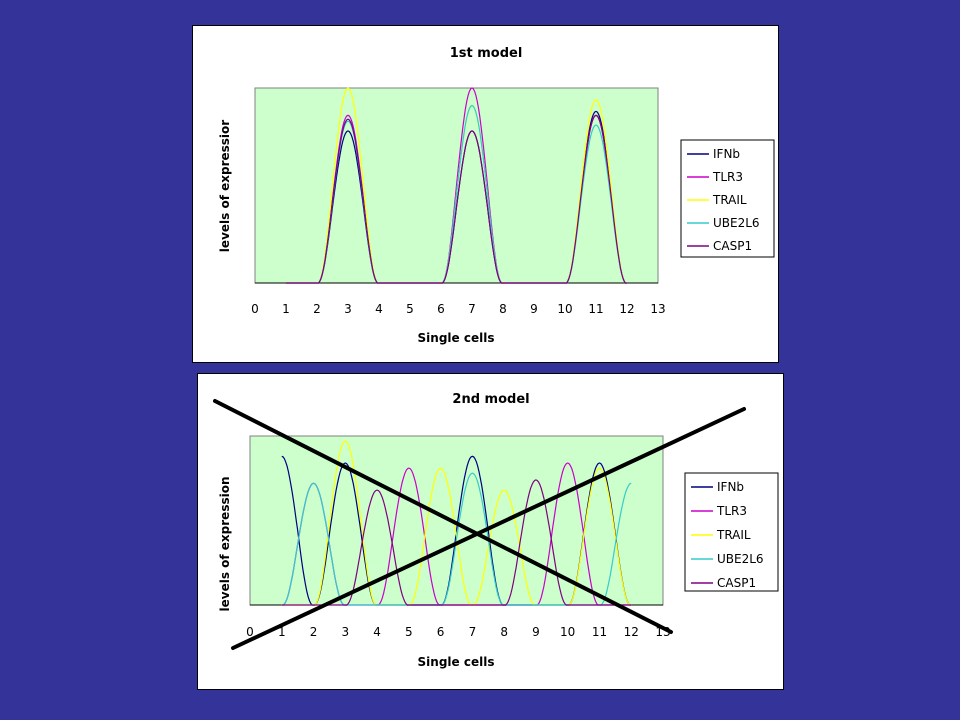  I want to click on x-tick-label: 13, so click(657, 309).